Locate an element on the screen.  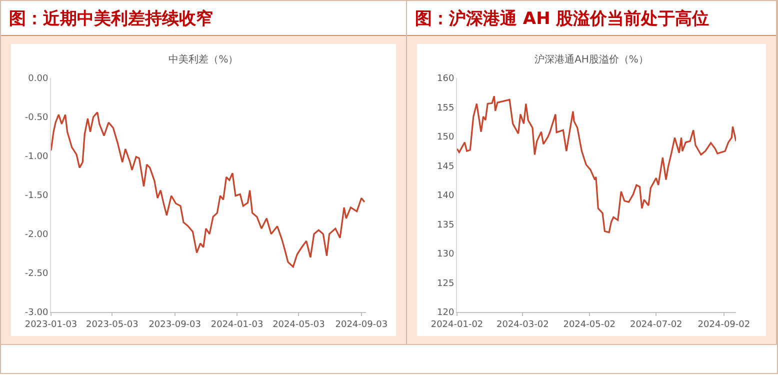
y-tick-label: -2.50 is located at coordinates (36, 274).